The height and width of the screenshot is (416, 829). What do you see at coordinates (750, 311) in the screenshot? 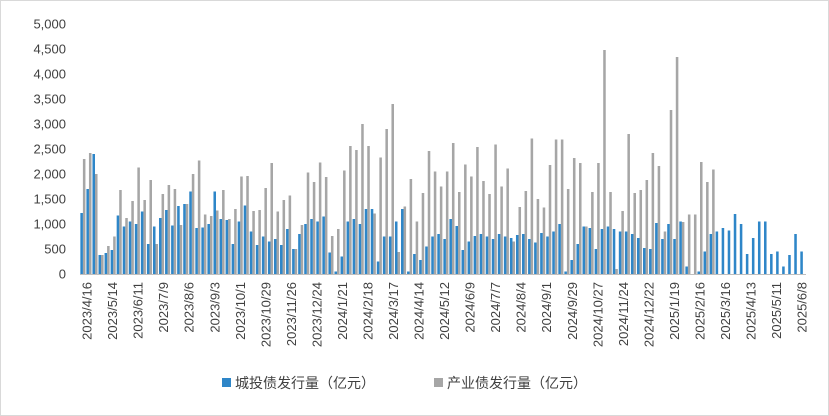
I see `x-tick-label: 2025/4/13` at bounding box center [750, 311].